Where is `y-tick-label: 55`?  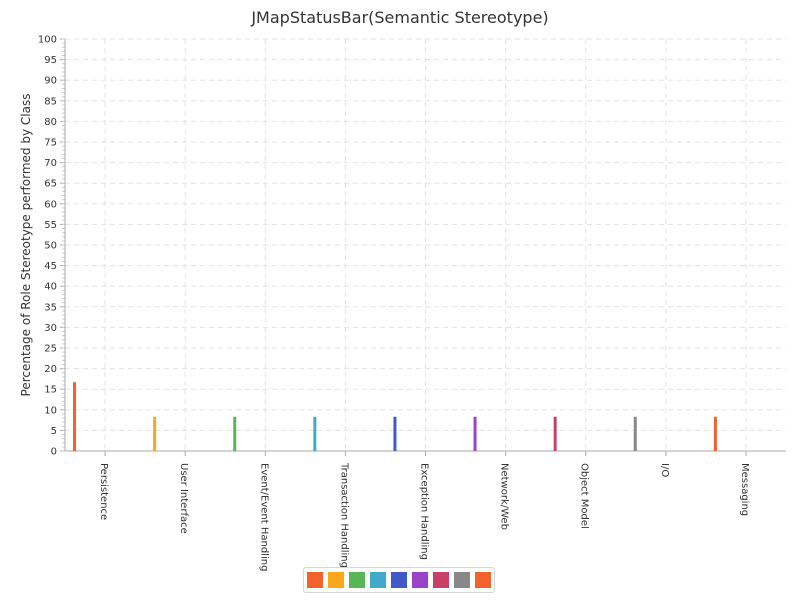 y-tick-label: 55 is located at coordinates (50, 225).